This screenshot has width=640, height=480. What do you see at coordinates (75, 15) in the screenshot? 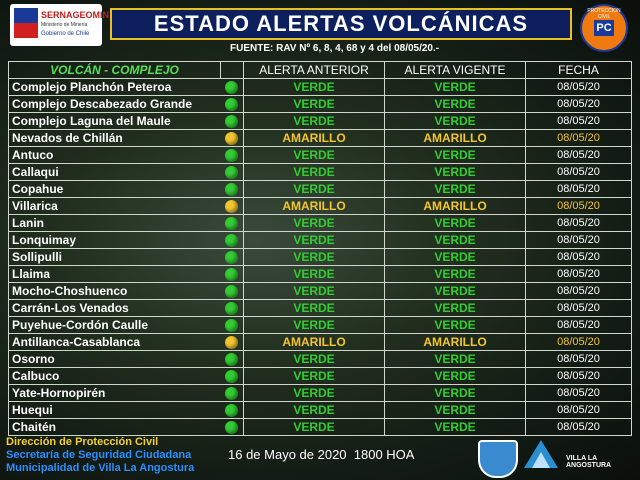
I see `logo-name: SERNAGEOMIN` at bounding box center [75, 15].